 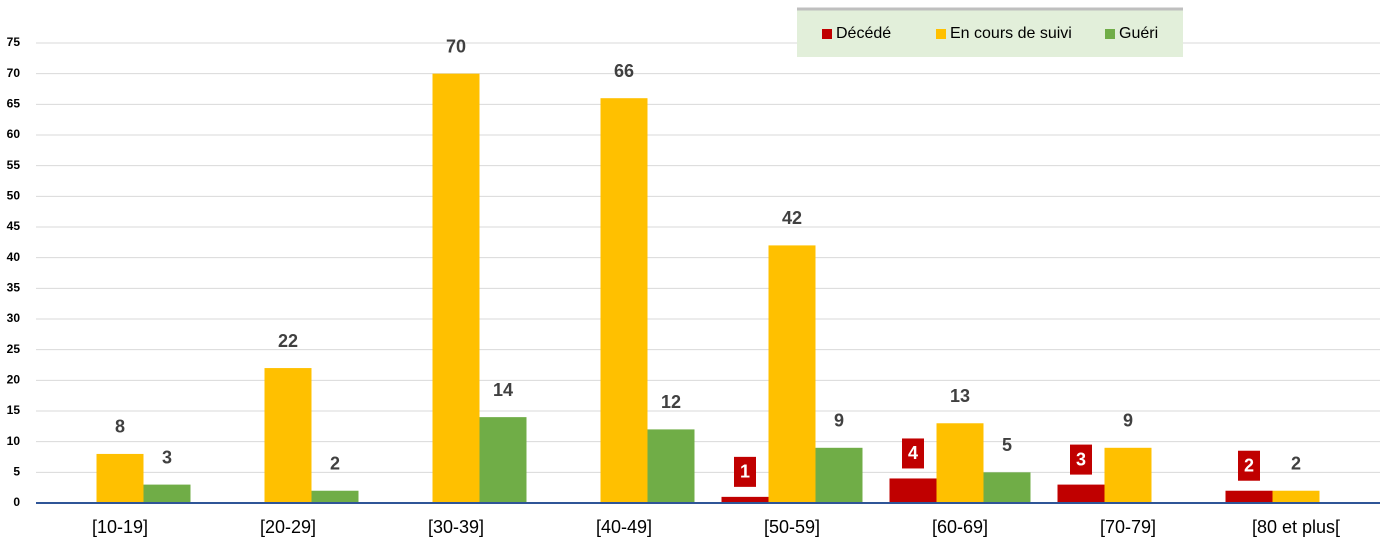 I want to click on y-tick-label: 10, so click(x=14, y=441).